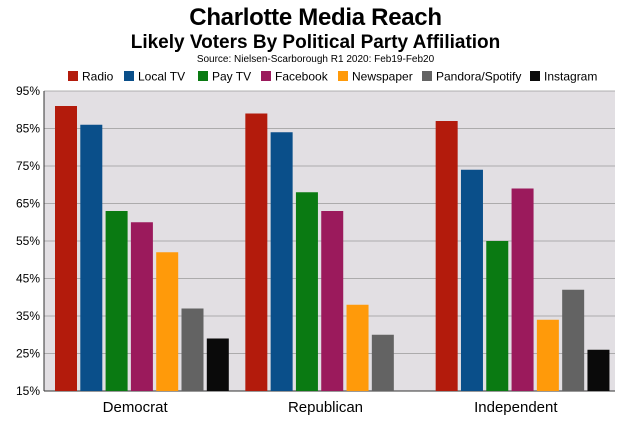 This screenshot has height=426, width=631. Describe the element at coordinates (315, 17) in the screenshot. I see `chart-title: Charlotte Media Reach` at that location.